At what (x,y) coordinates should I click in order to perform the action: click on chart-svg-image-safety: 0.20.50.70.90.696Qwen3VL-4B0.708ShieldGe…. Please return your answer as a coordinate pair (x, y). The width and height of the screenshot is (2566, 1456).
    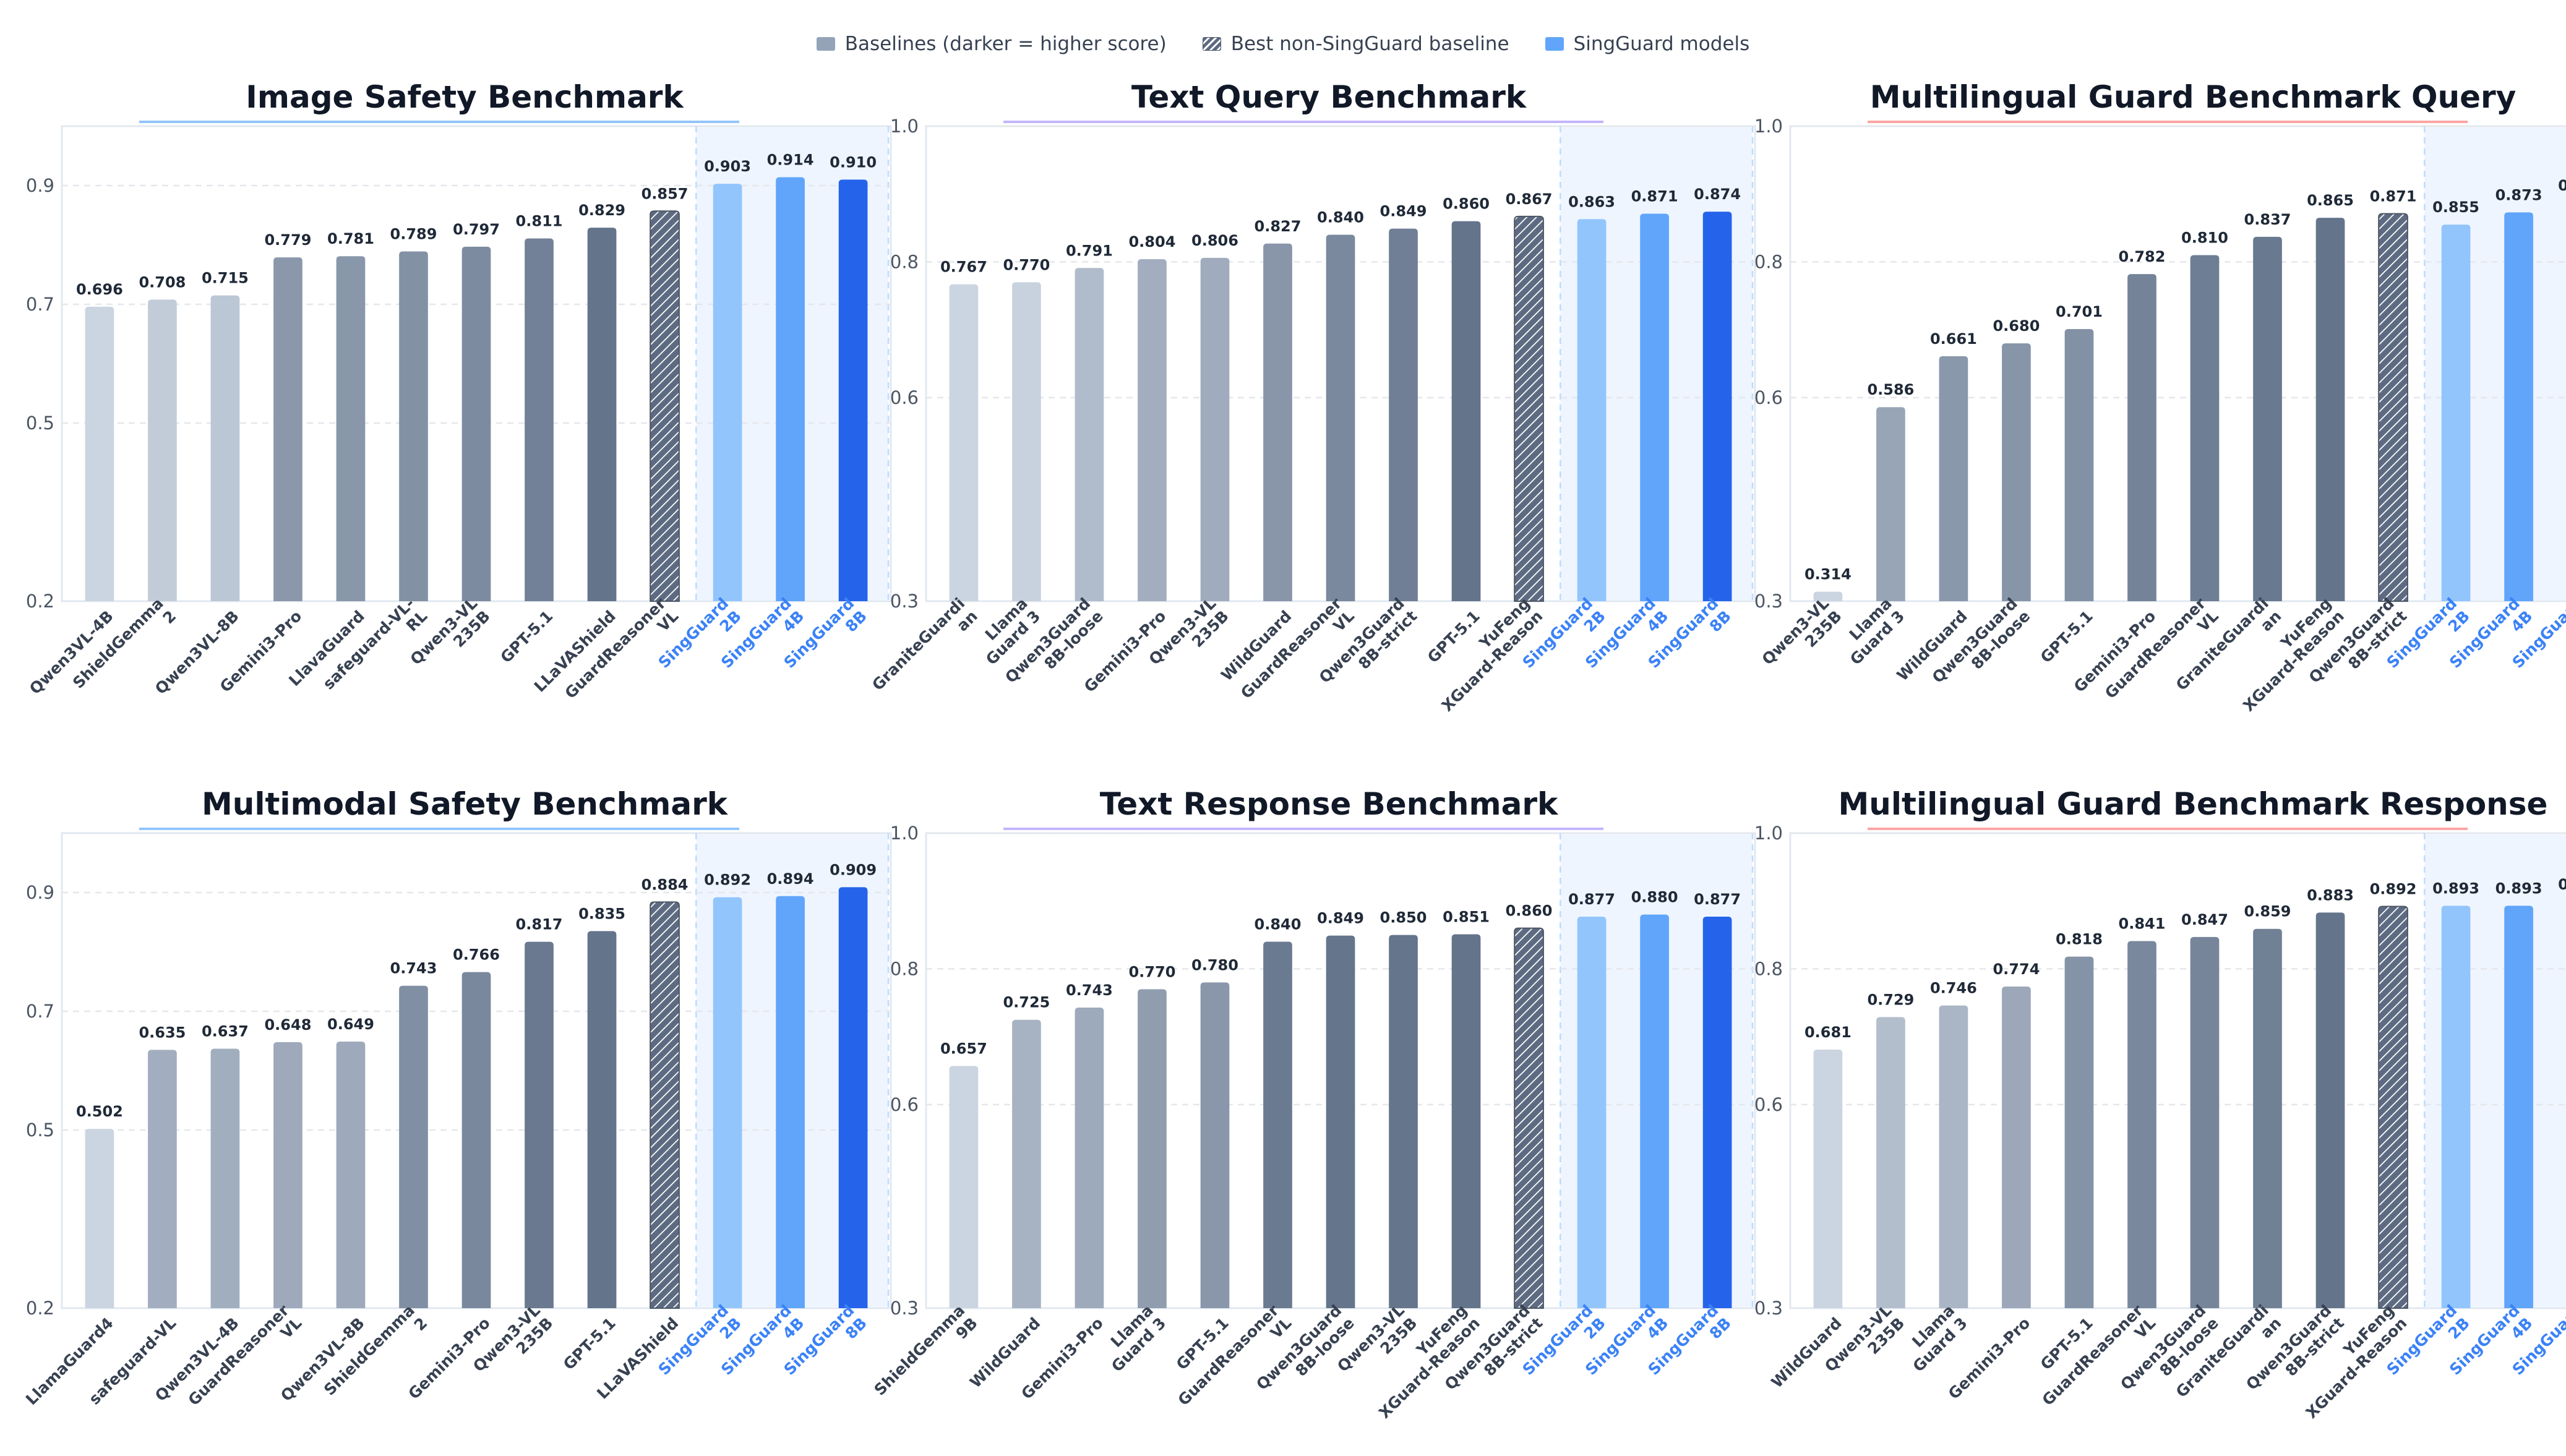
    Looking at the image, I should click on (459, 411).